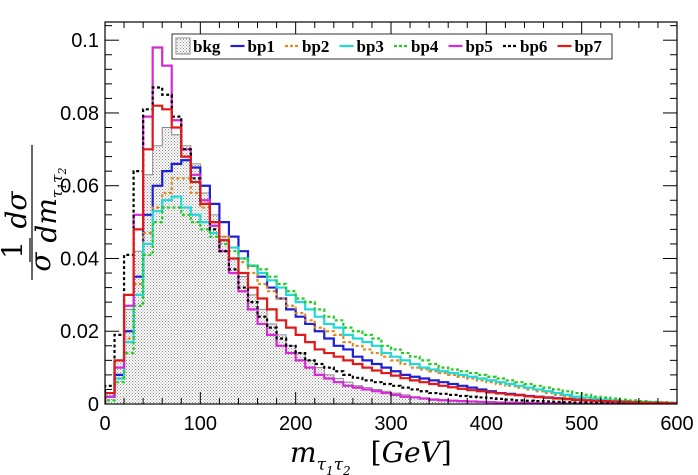  I want to click on svg-text: 1, so click(14, 250).